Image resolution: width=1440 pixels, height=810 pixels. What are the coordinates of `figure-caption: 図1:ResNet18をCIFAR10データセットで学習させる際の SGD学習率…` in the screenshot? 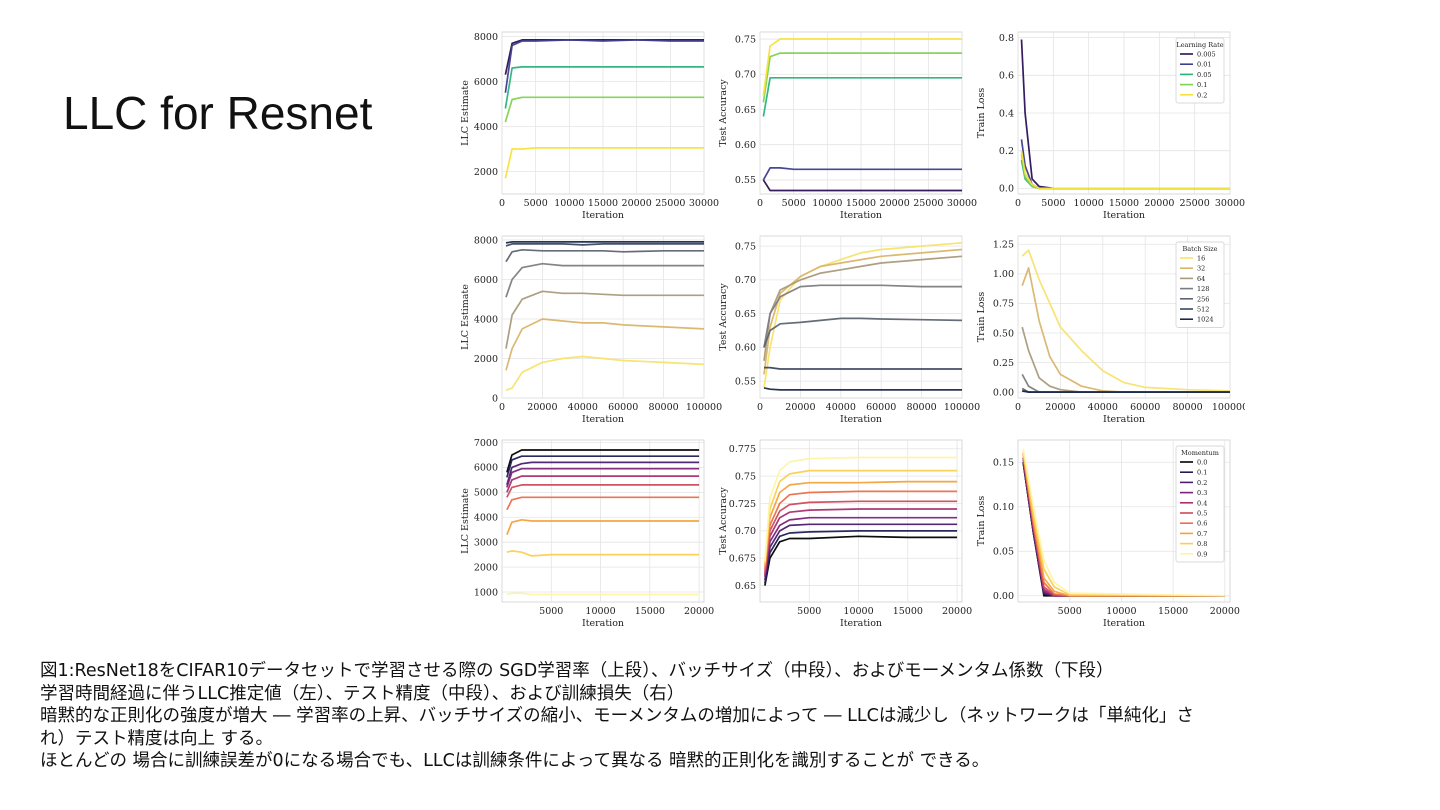 It's located at (725, 716).